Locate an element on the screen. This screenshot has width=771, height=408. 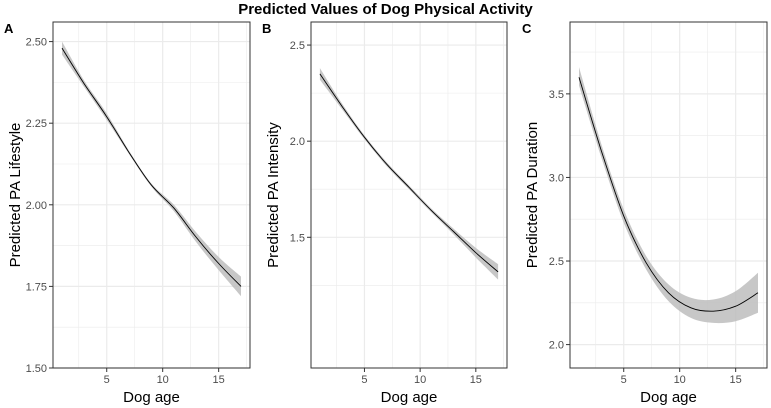
panel-label: A is located at coordinates (9, 28).